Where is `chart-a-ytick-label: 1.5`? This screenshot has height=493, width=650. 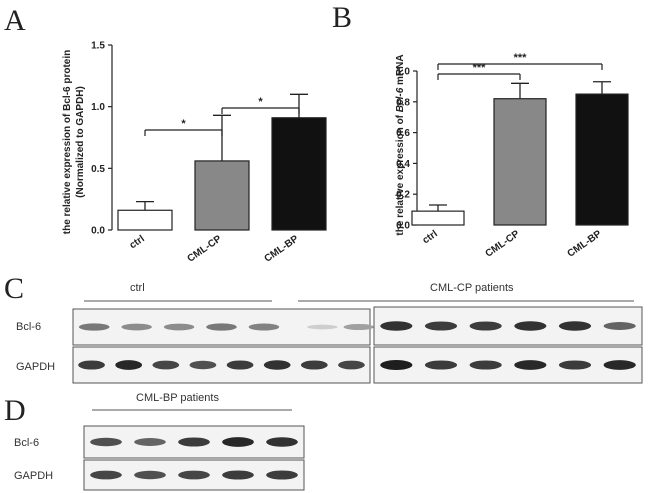
chart-a-ytick-label: 1.5 is located at coordinates (98, 46).